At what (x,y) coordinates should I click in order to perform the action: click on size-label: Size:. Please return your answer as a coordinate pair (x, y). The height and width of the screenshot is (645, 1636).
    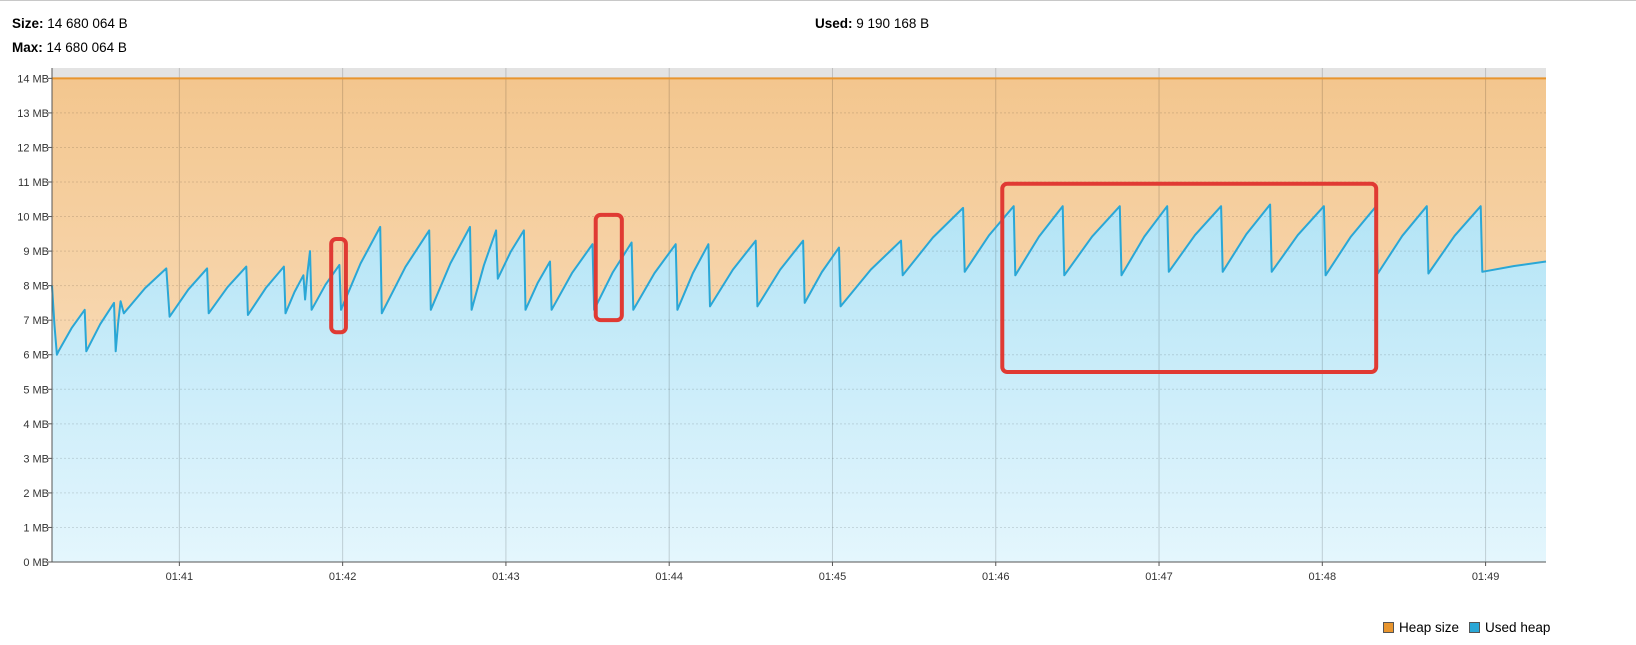
    Looking at the image, I should click on (28, 23).